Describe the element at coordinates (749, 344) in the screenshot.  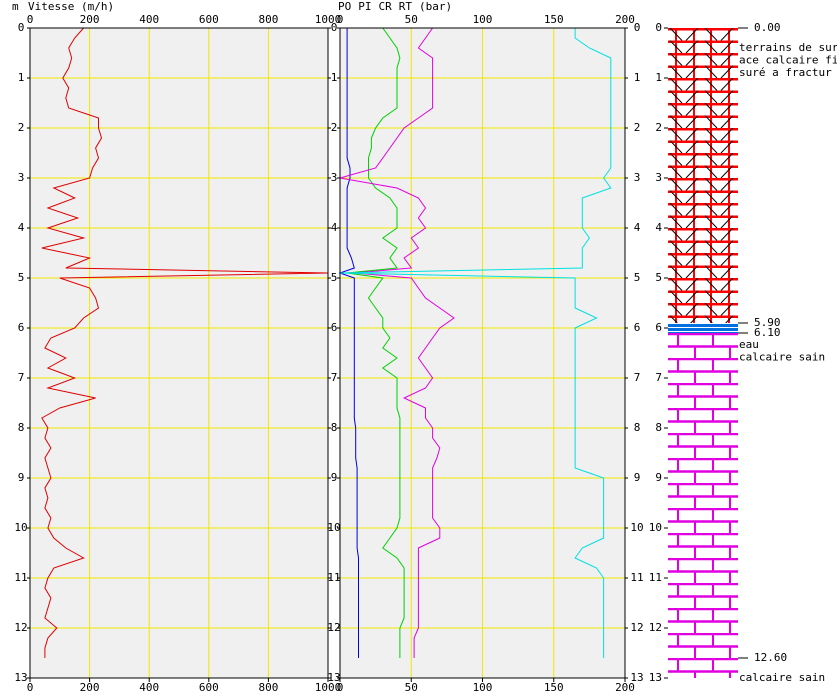
I see `layer-note: eau` at that location.